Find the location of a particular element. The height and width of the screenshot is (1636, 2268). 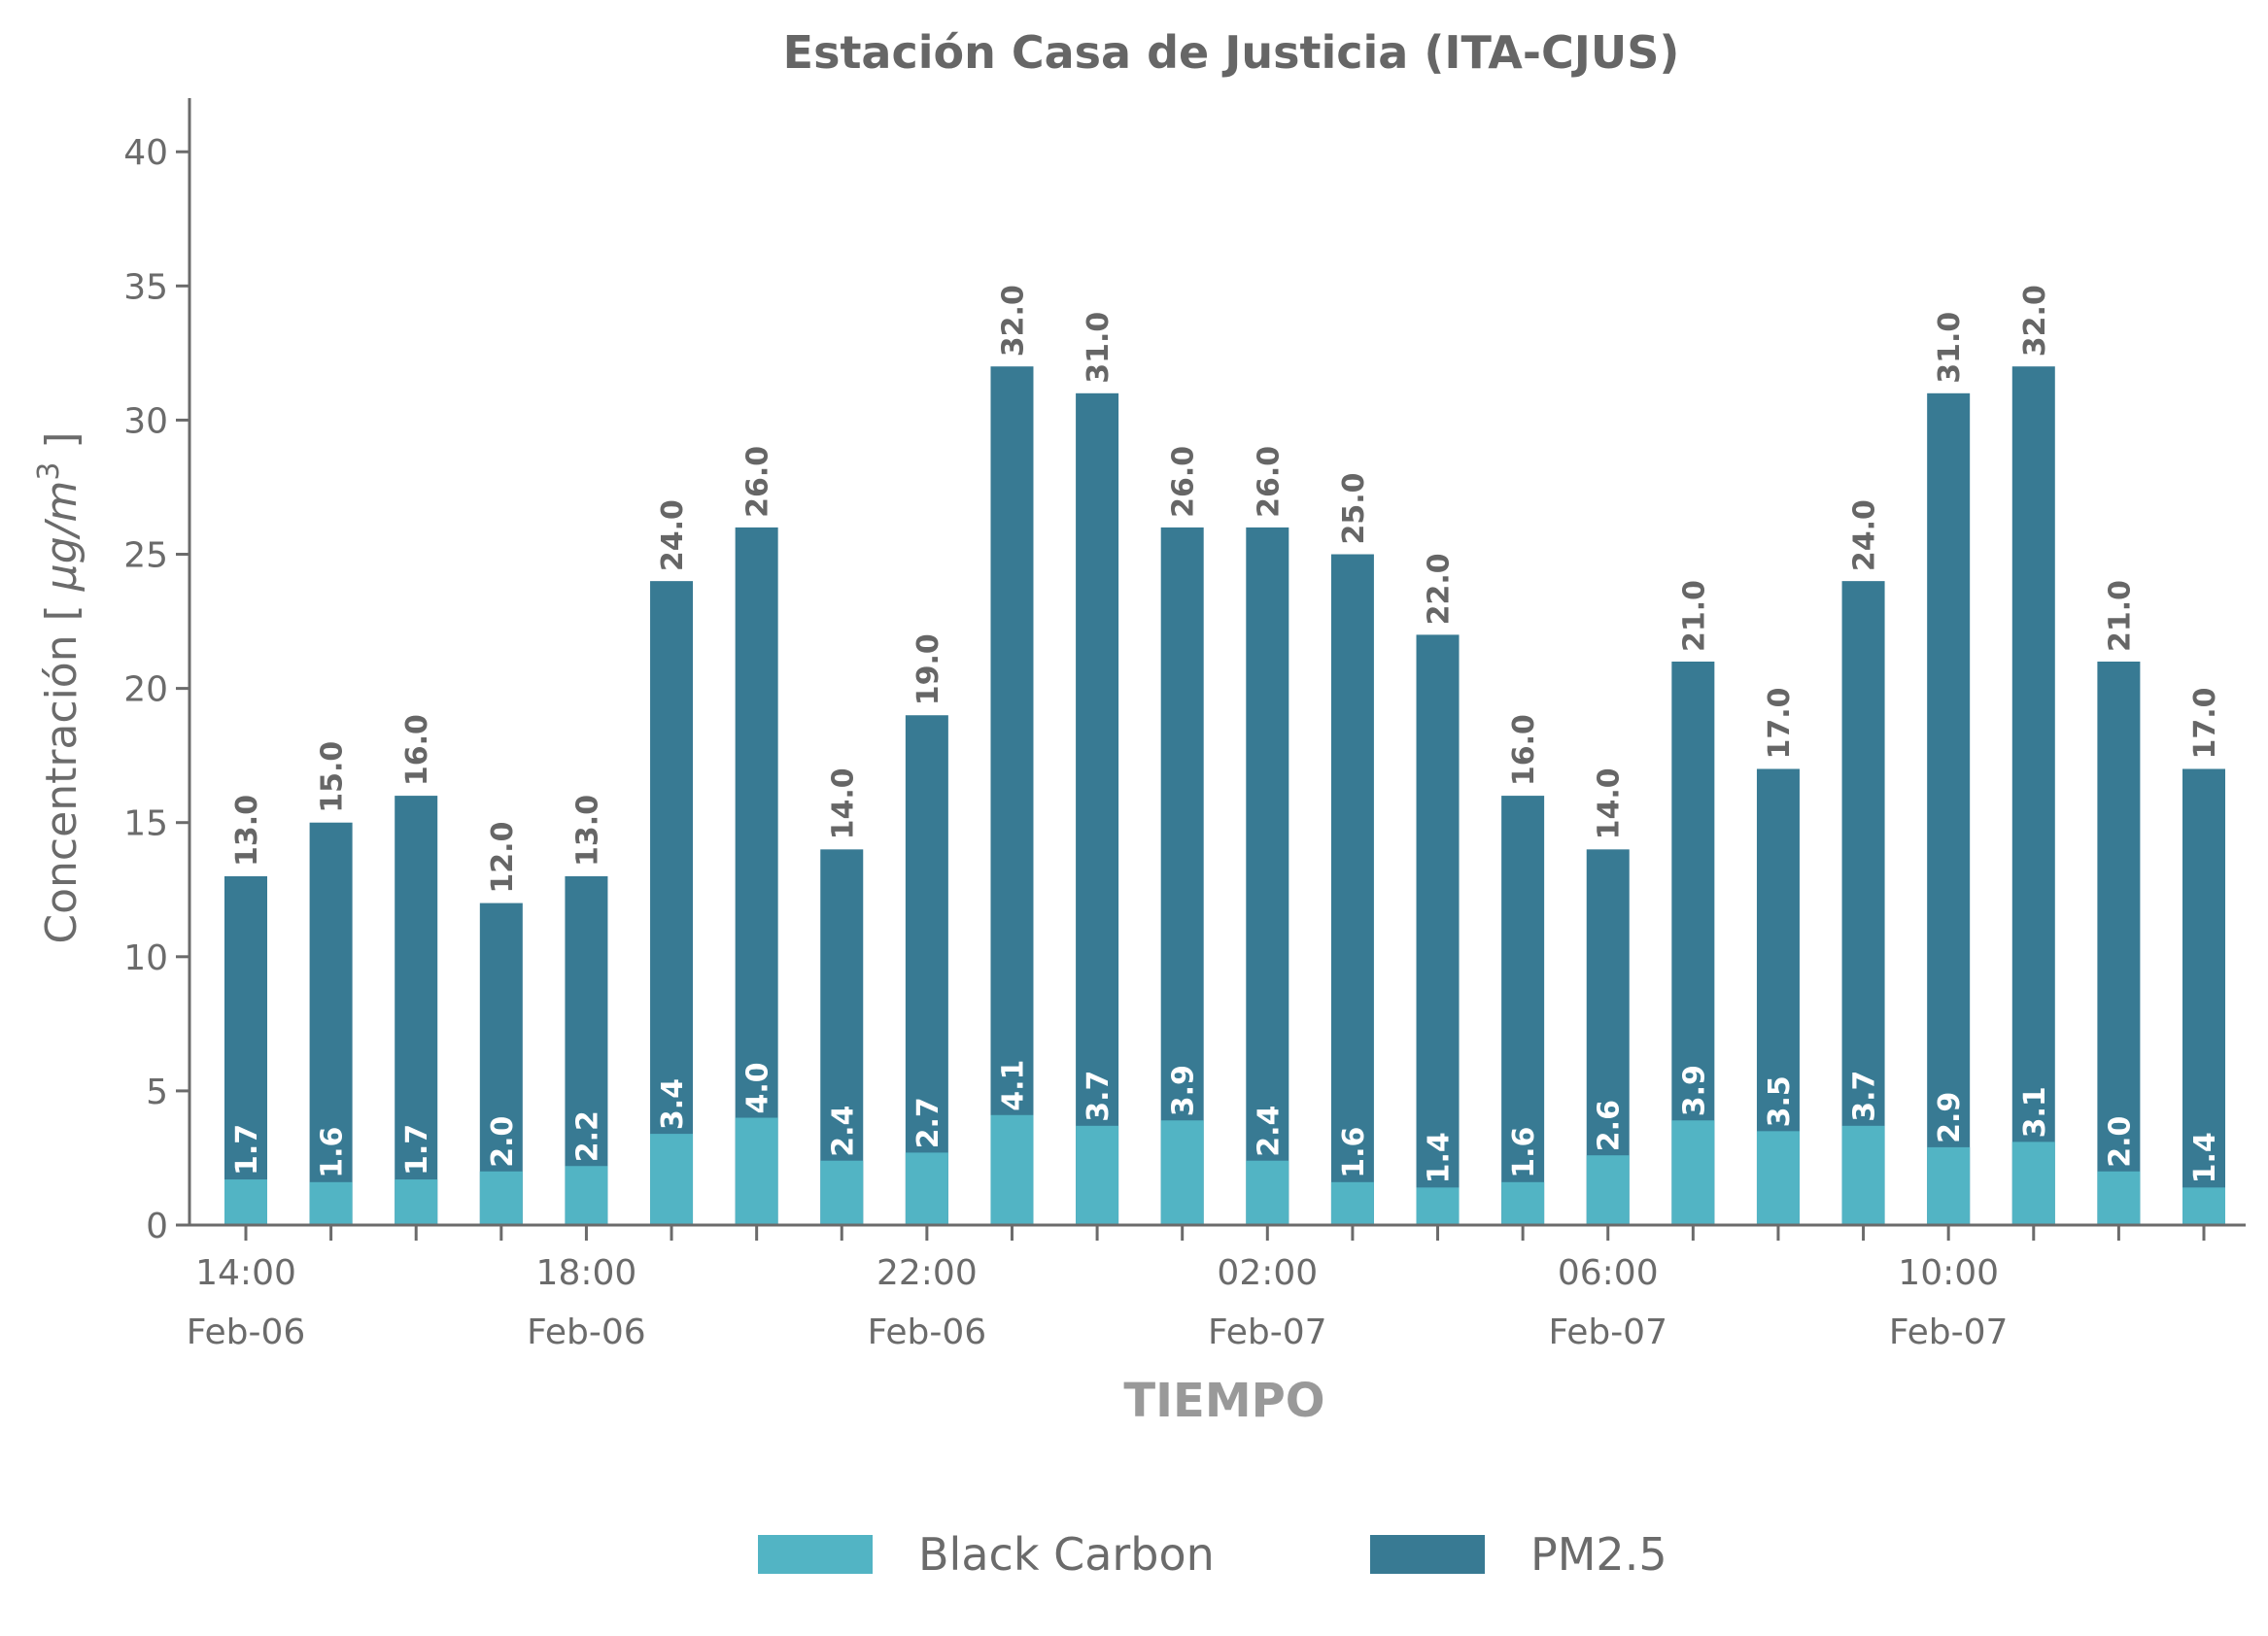

data-label-black-carbon: 2.9 is located at coordinates (1950, 1117).